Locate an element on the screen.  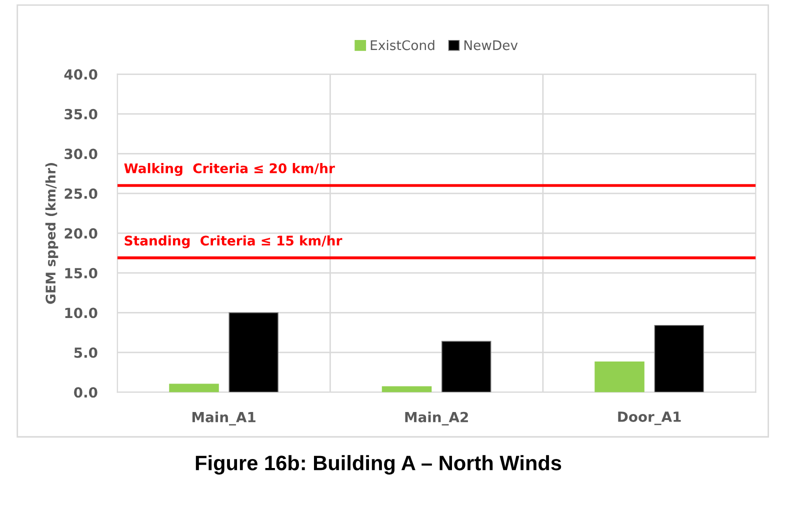
y-tick-label: 25.0 is located at coordinates (81, 193).